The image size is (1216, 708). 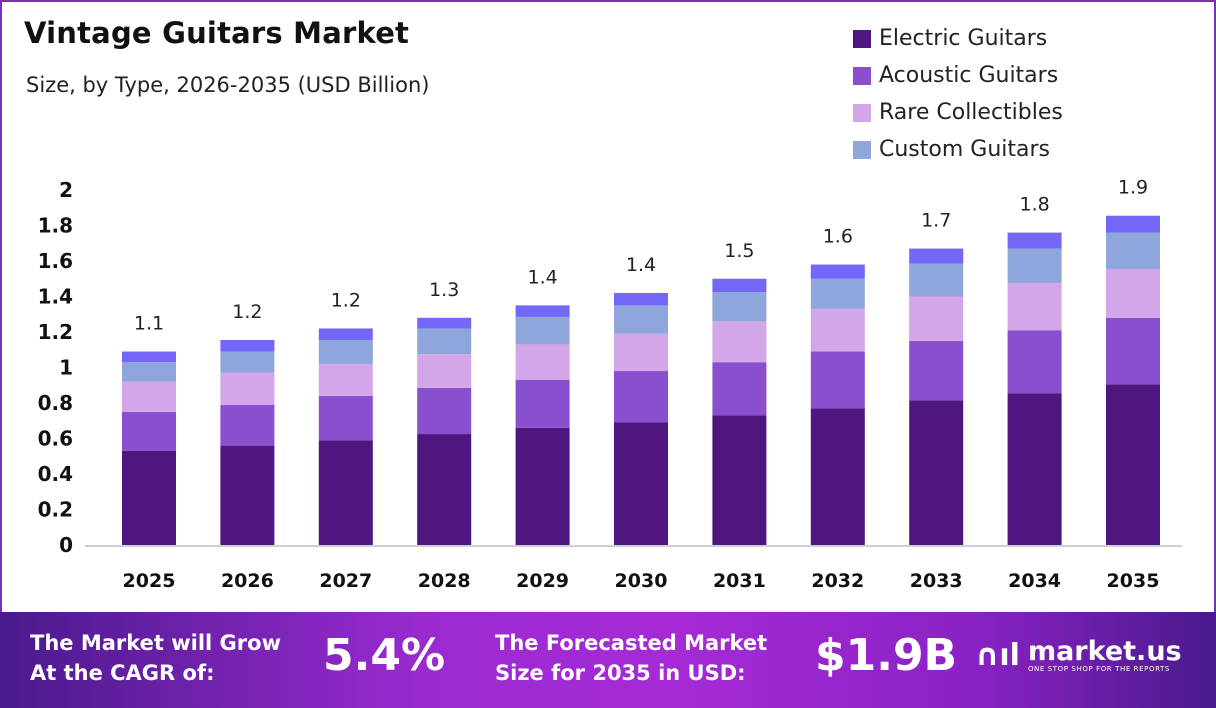 I want to click on legend-item-rare: Rare Collectibles, so click(x=958, y=112).